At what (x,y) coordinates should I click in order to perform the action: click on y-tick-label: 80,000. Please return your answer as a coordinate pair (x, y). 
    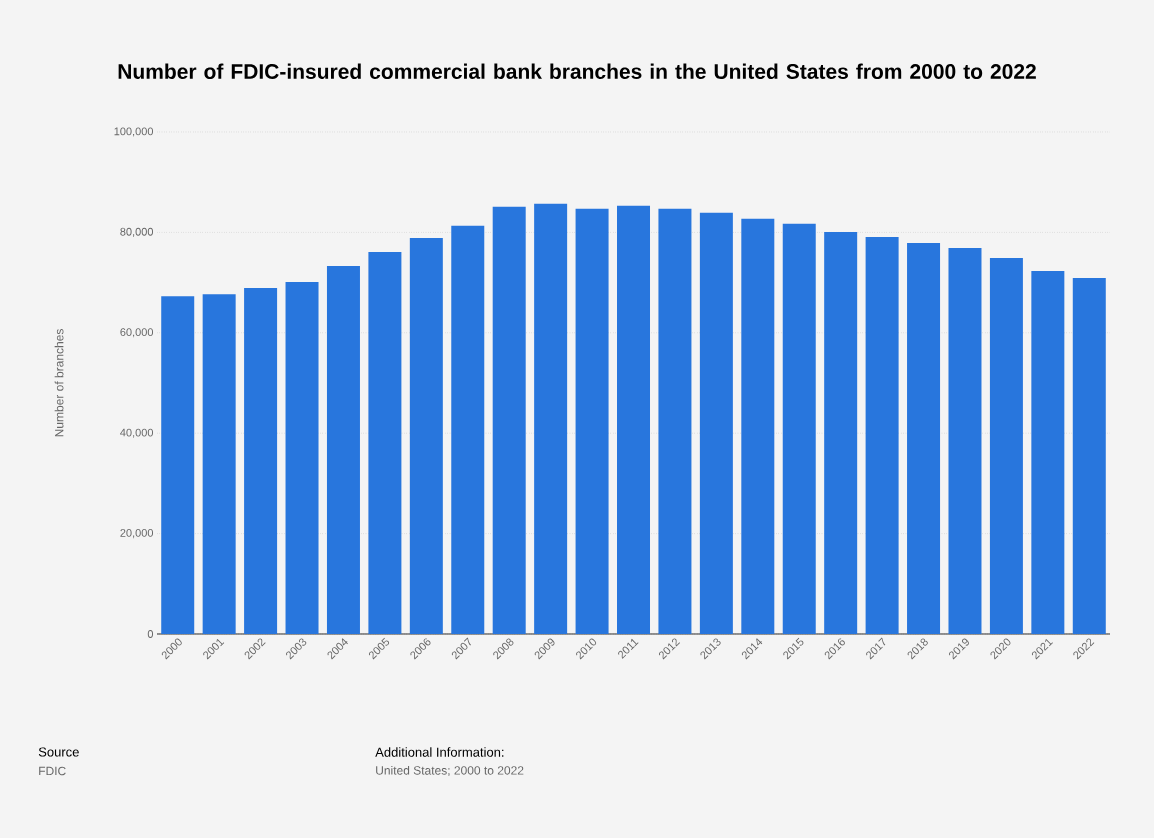
    Looking at the image, I should click on (137, 232).